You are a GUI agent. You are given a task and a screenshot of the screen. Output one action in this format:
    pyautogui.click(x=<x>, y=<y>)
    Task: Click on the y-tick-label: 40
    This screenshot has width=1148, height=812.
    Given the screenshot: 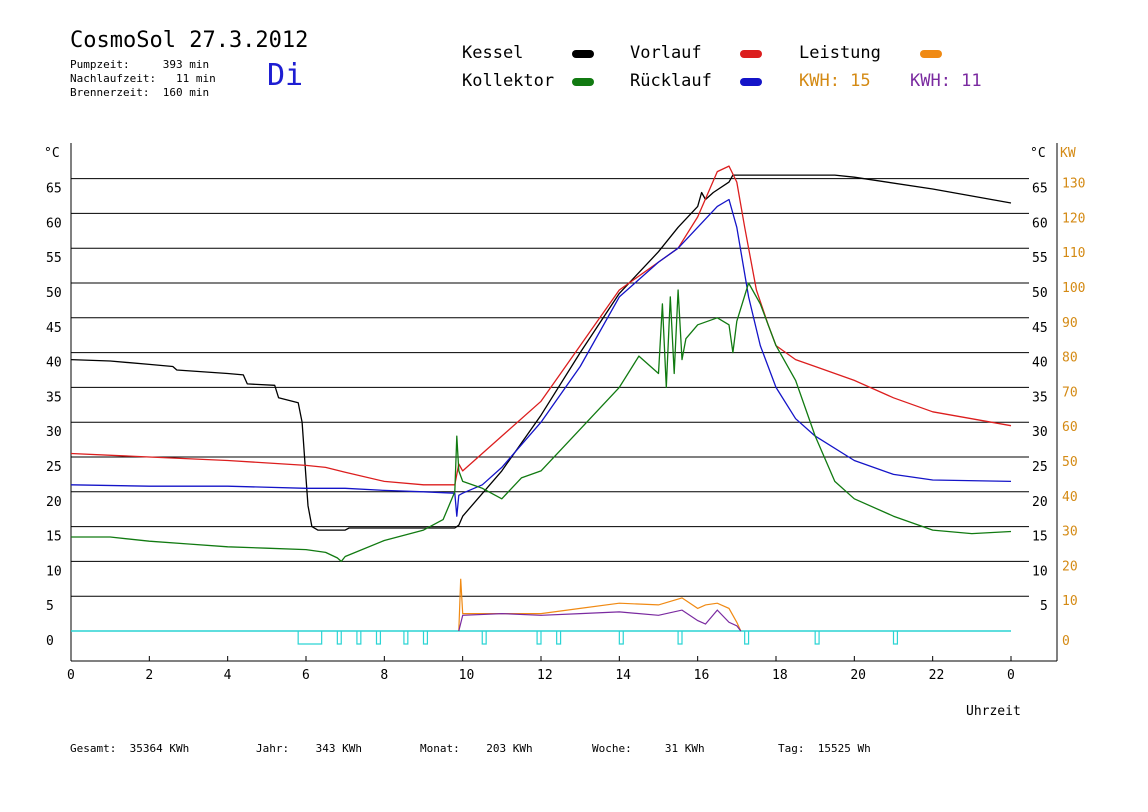 What is the action you would take?
    pyautogui.click(x=54, y=363)
    